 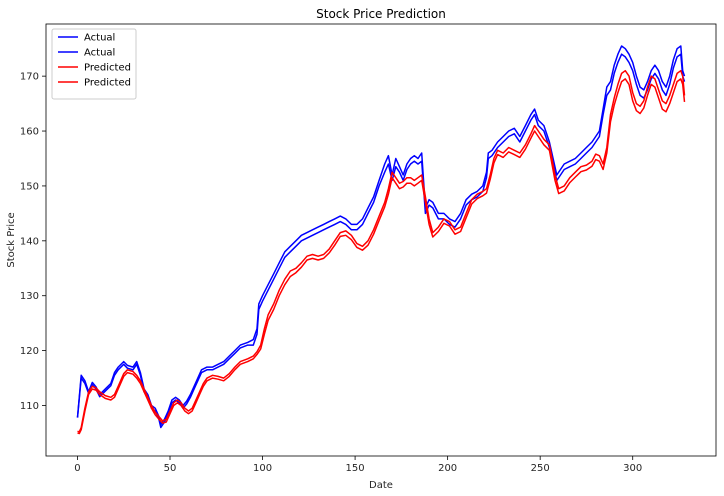 I want to click on y-tick-label: 140, so click(x=29, y=241).